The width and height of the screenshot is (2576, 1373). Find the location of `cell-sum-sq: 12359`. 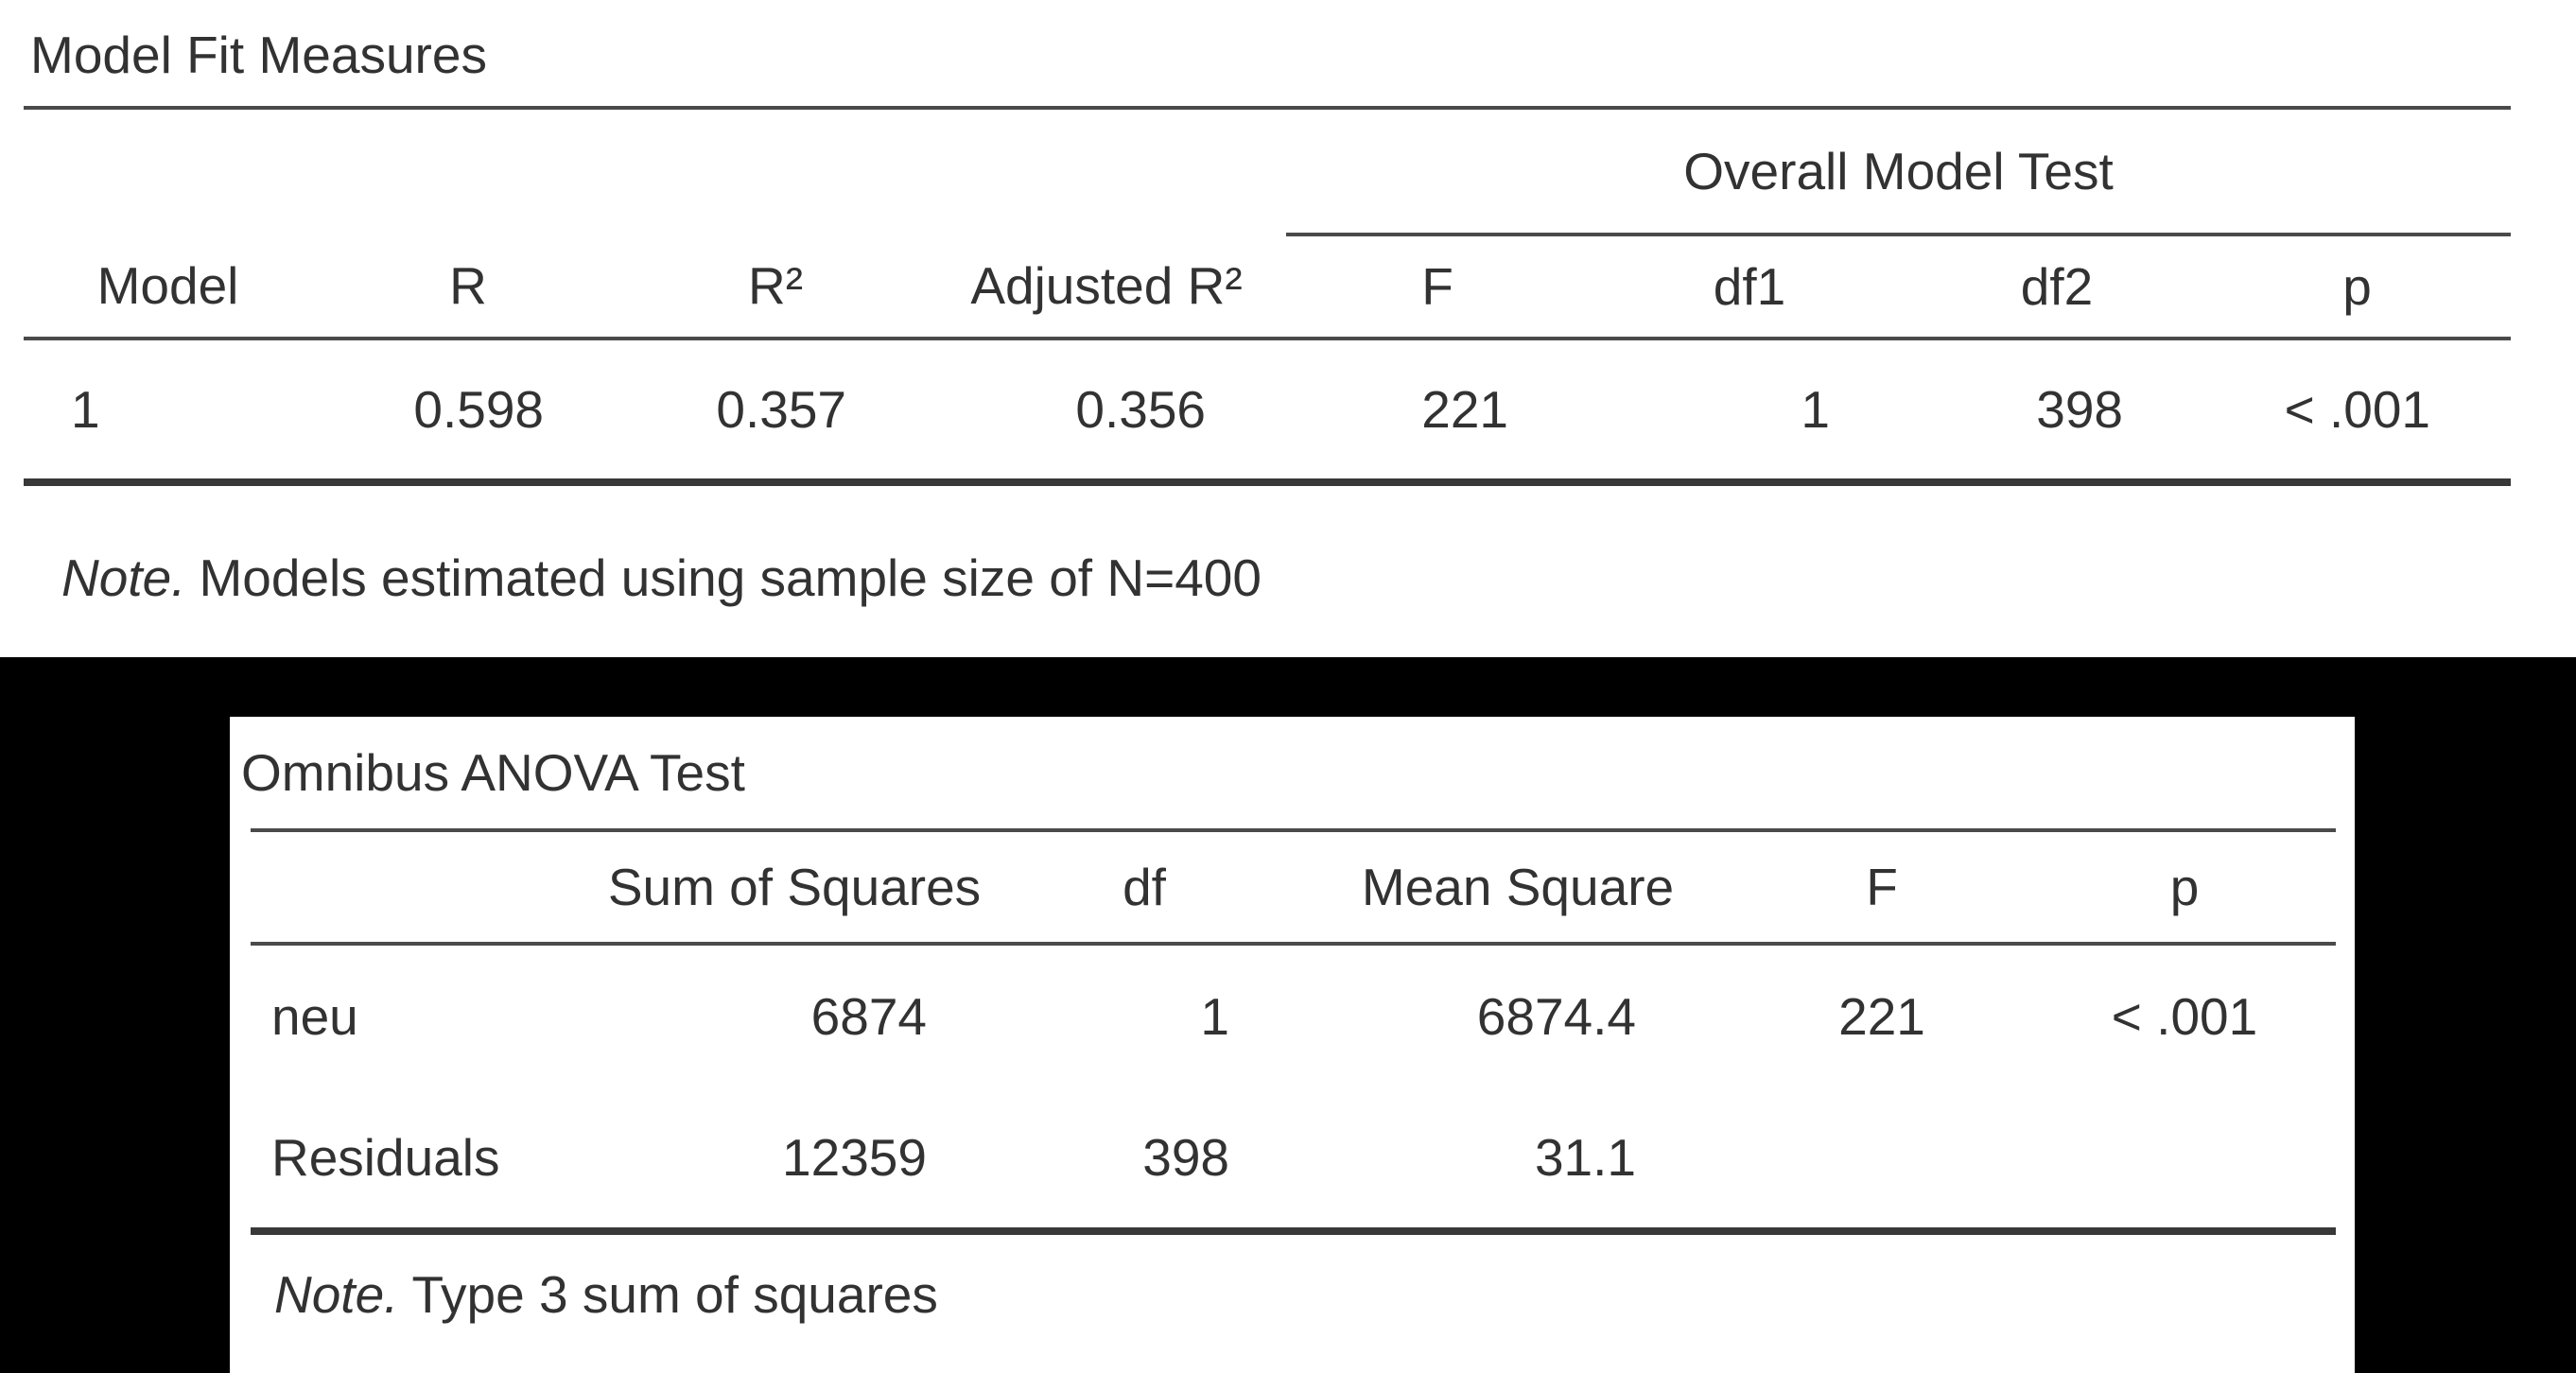

cell-sum-sq: 12359 is located at coordinates (794, 1161).